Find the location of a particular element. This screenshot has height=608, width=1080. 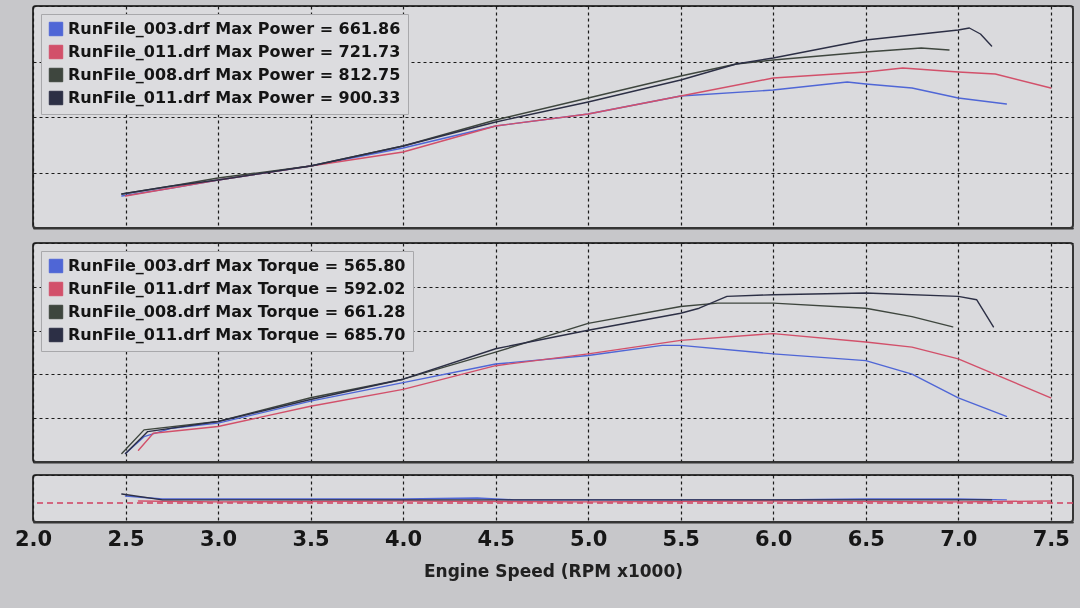

legend-label: RunFile_011.drf Max Torque = 592.02 is located at coordinates (237, 288).